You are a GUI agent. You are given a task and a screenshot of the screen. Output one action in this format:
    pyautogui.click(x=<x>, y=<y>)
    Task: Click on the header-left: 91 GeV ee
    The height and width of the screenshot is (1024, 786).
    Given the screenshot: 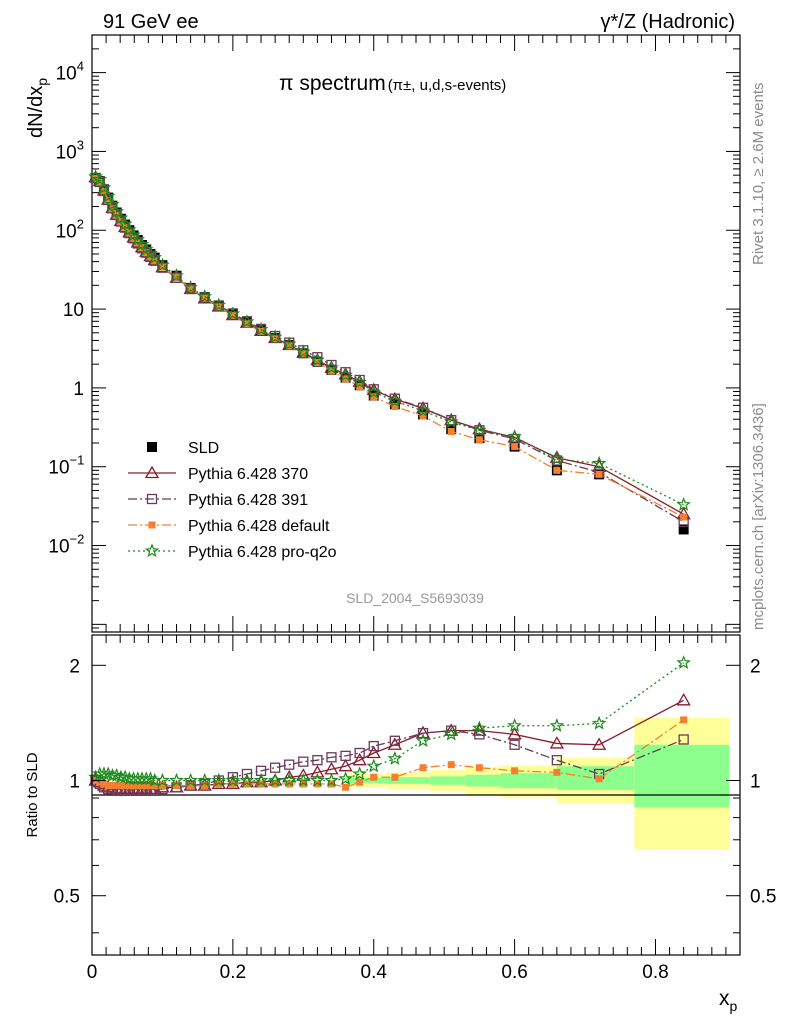 What is the action you would take?
    pyautogui.click(x=151, y=22)
    